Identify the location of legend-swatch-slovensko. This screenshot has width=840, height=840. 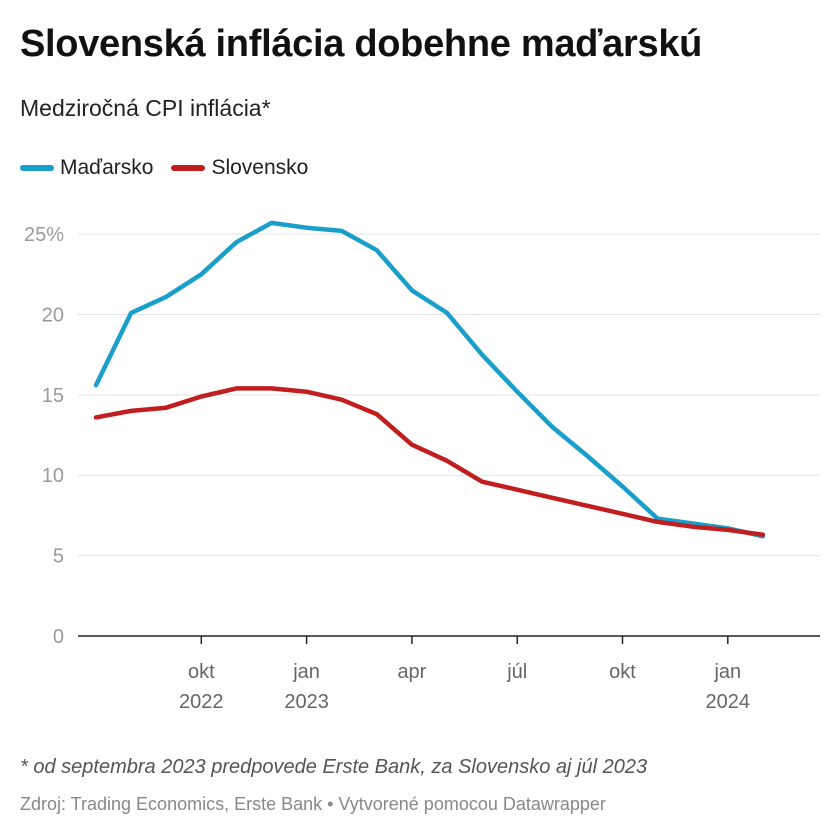
(188, 168).